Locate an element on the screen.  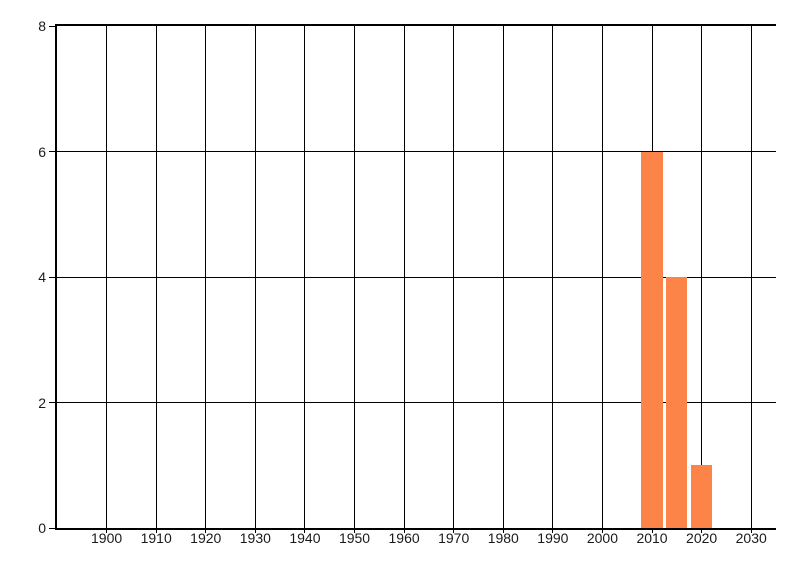
x-tick-label: 2020 is located at coordinates (702, 538).